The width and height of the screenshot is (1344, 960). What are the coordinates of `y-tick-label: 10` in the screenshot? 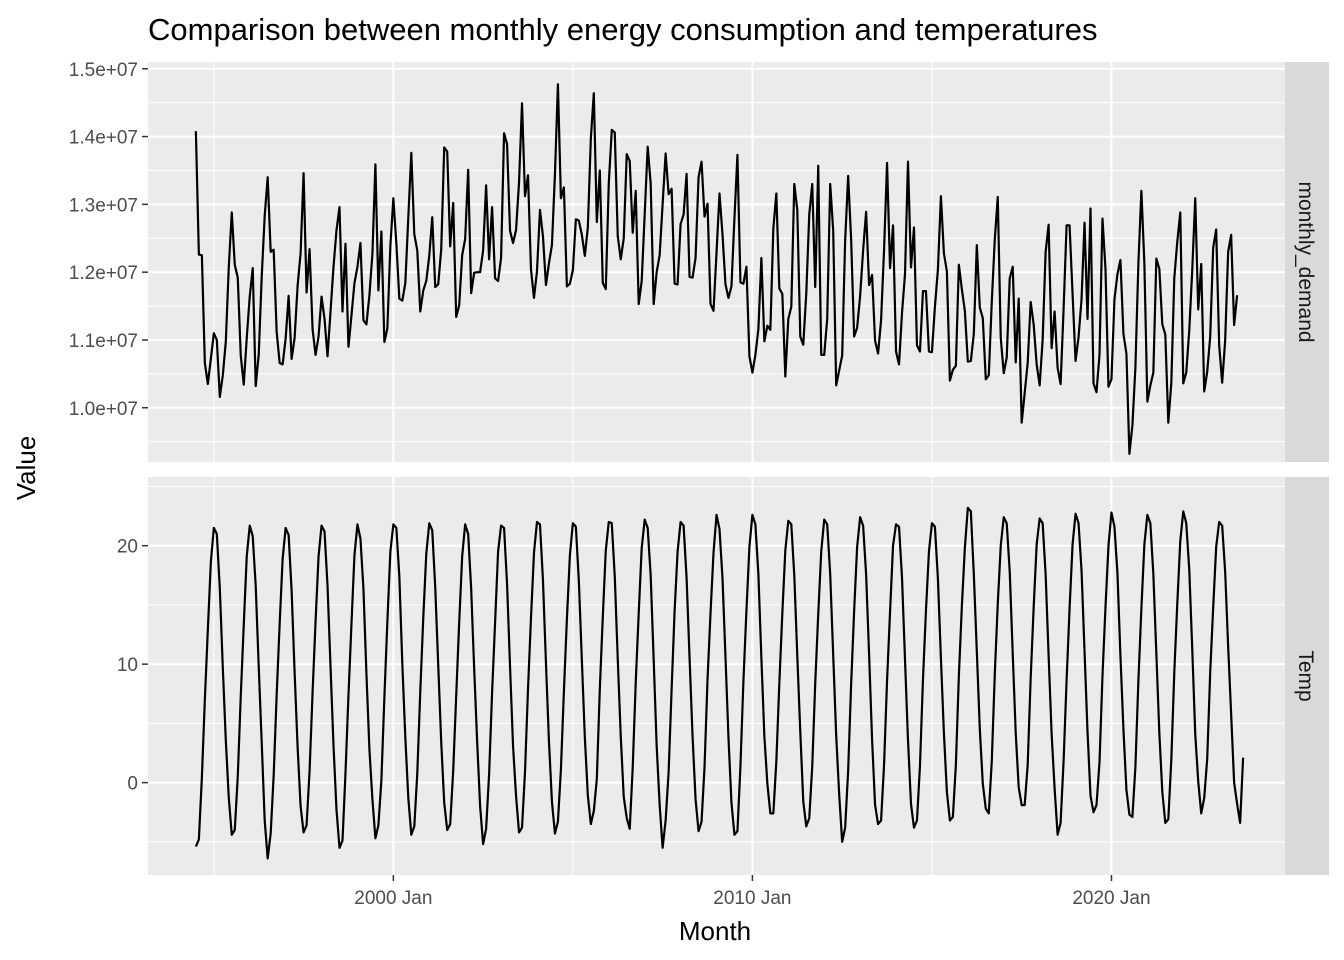 It's located at (127, 665).